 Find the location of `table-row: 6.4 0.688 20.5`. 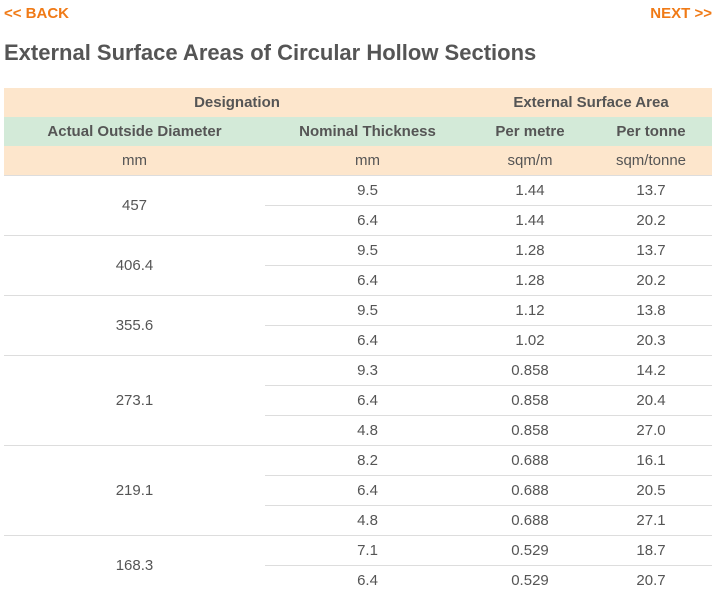

table-row: 6.4 0.688 20.5 is located at coordinates (358, 490).